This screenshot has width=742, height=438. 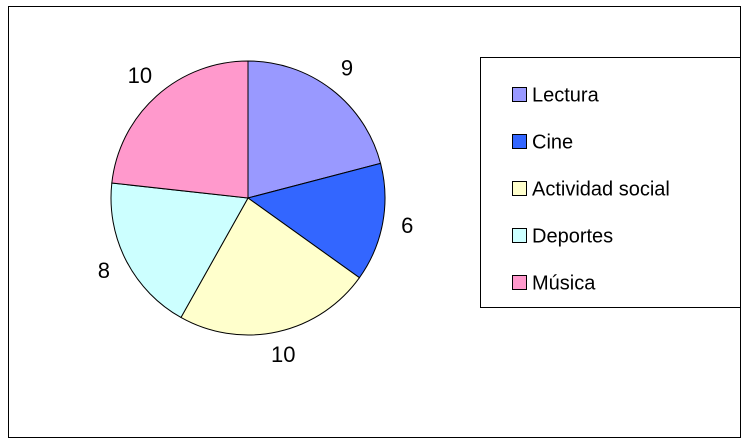 I want to click on data-label: 6, so click(x=407, y=225).